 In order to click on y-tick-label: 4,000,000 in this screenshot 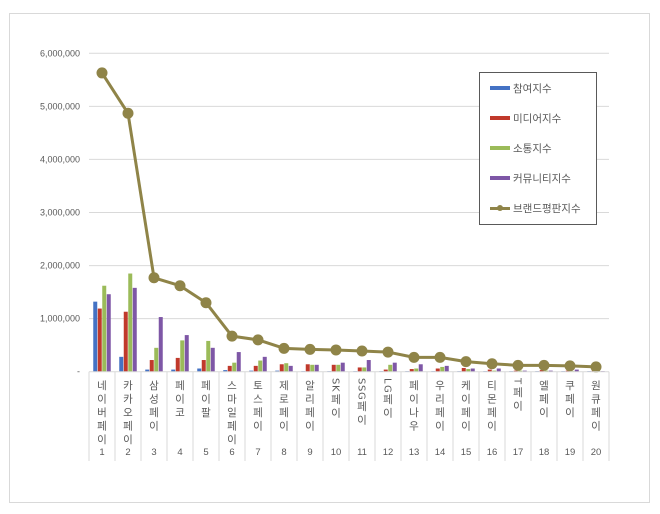, I will do `click(60, 159)`.